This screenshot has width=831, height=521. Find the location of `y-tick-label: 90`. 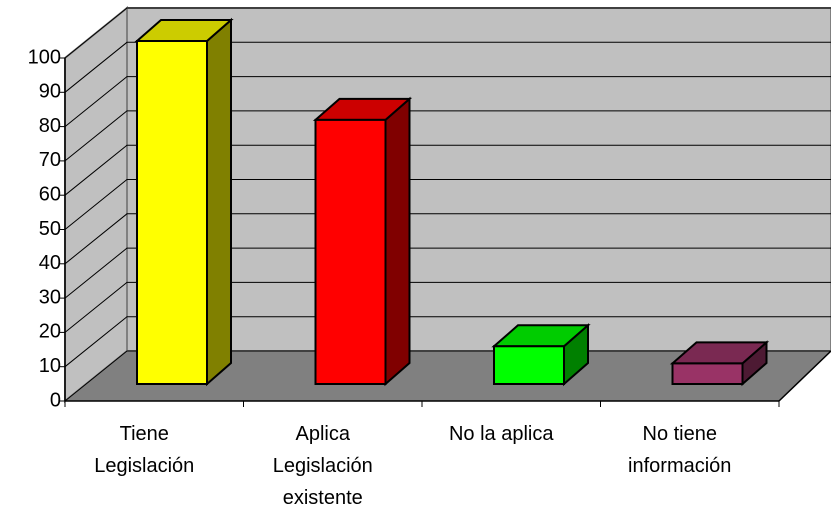

y-tick-label: 90 is located at coordinates (50, 92).